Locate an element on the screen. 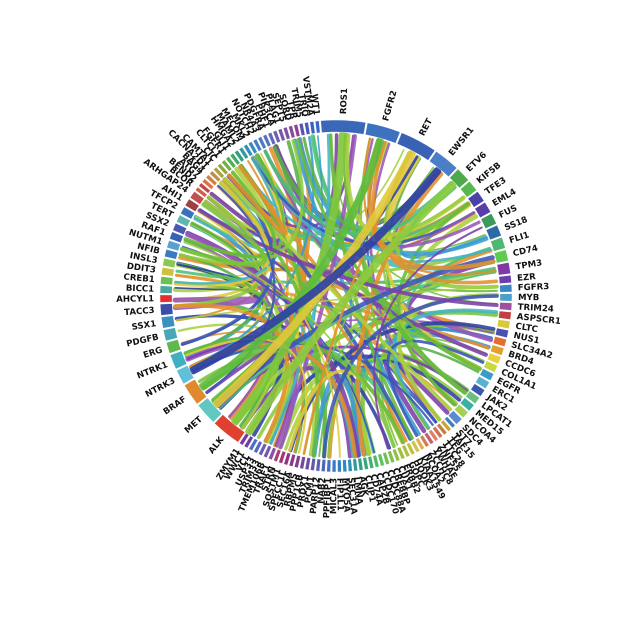 The width and height of the screenshot is (632, 632). segment-ccdc6 is located at coordinates (494, 358).